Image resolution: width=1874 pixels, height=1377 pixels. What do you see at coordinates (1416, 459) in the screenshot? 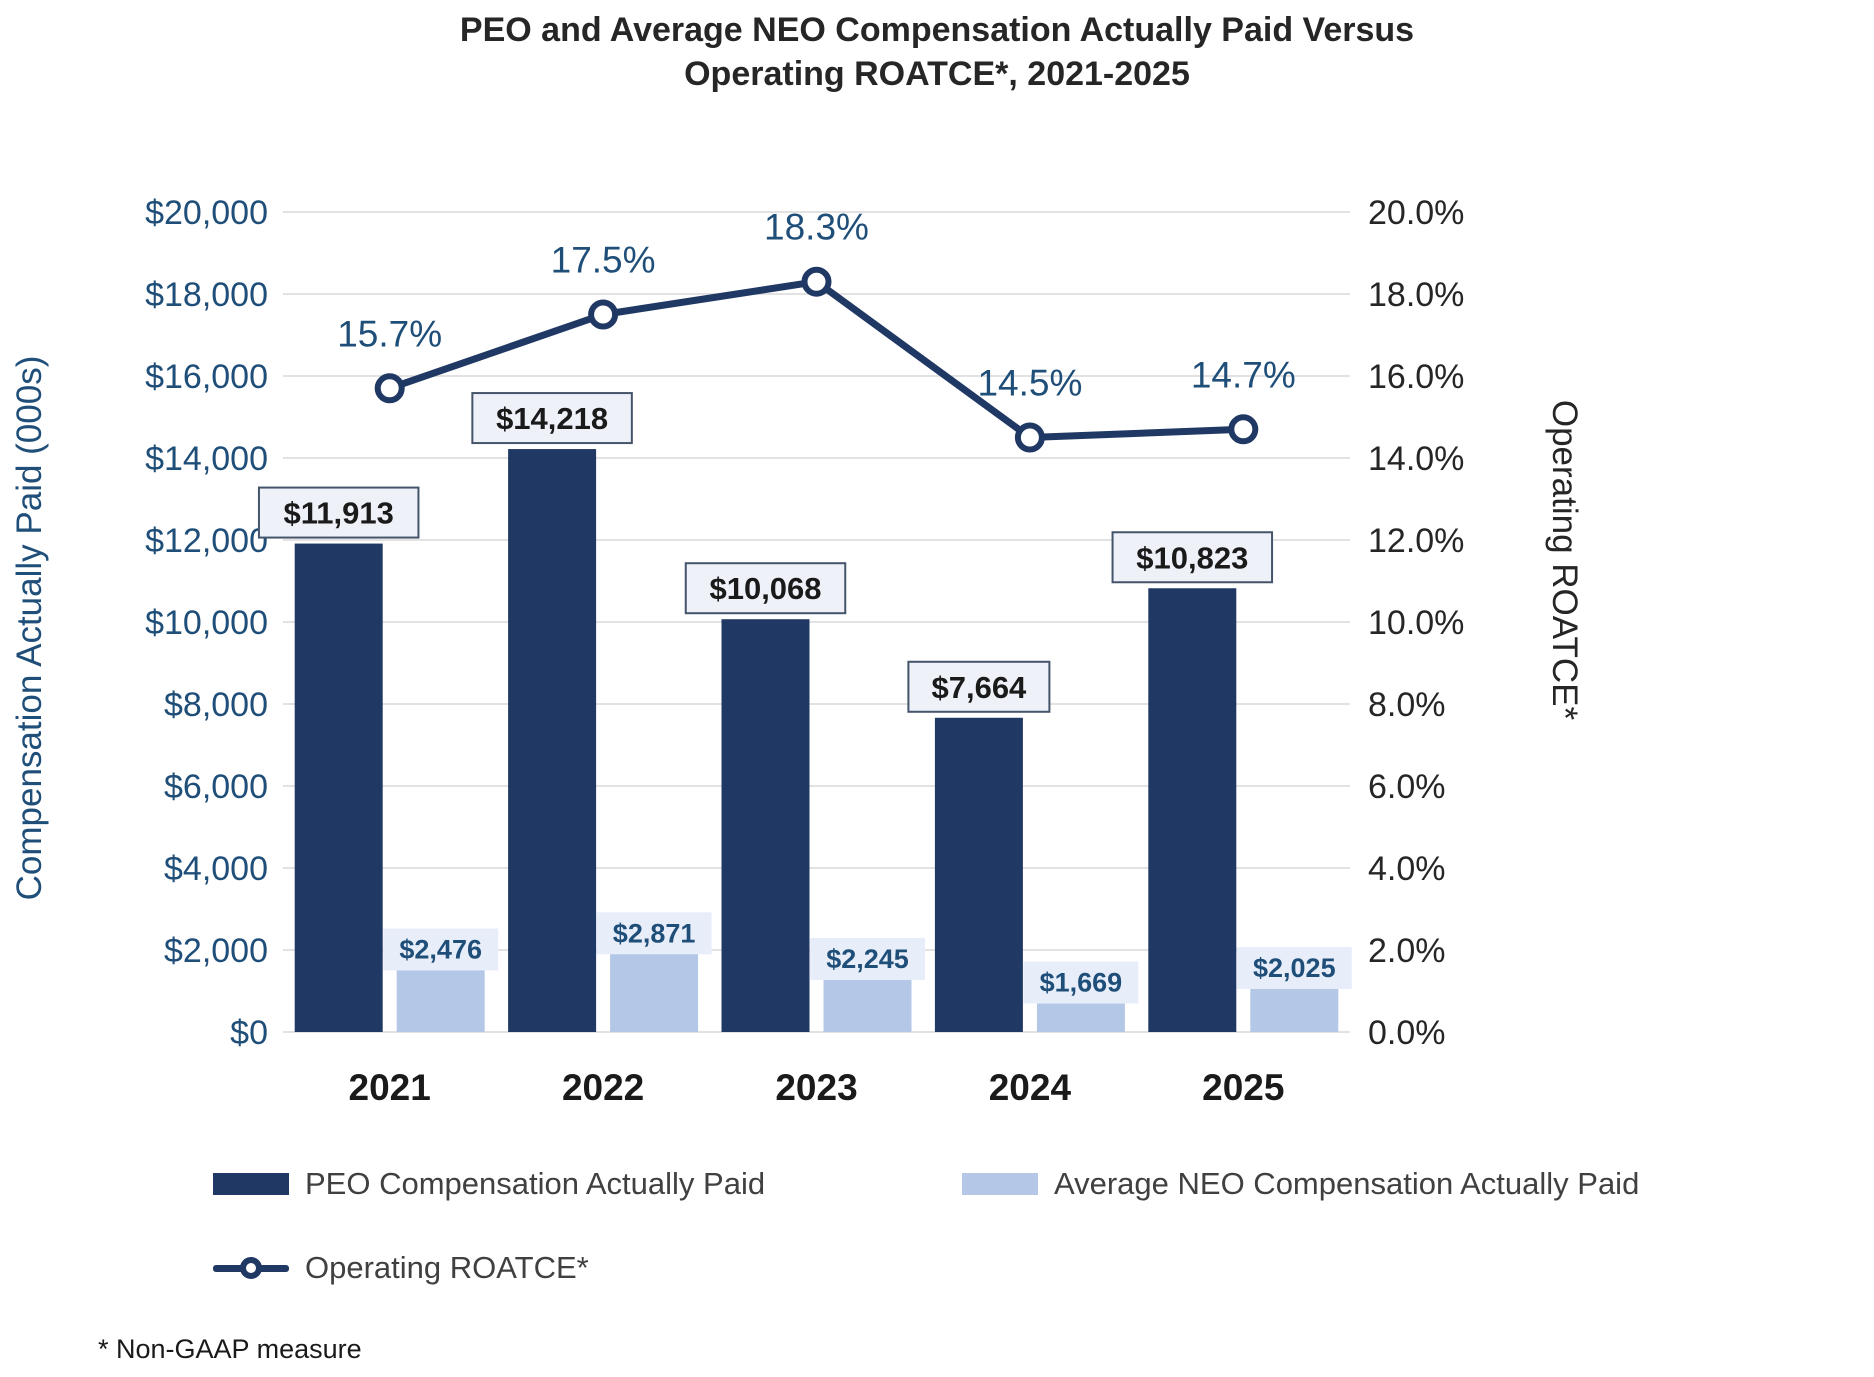
I see `right-axis-tick-label: 14.0%` at bounding box center [1416, 459].